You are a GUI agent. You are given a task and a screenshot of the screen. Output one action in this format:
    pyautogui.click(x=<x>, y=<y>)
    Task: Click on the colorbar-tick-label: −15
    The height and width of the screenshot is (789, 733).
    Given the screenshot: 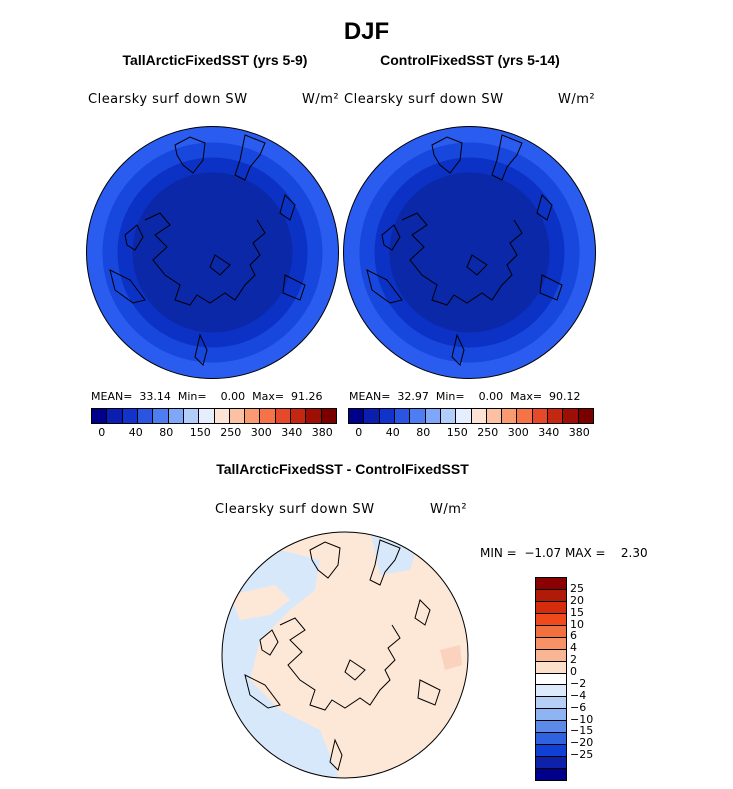 What is the action you would take?
    pyautogui.click(x=582, y=731)
    